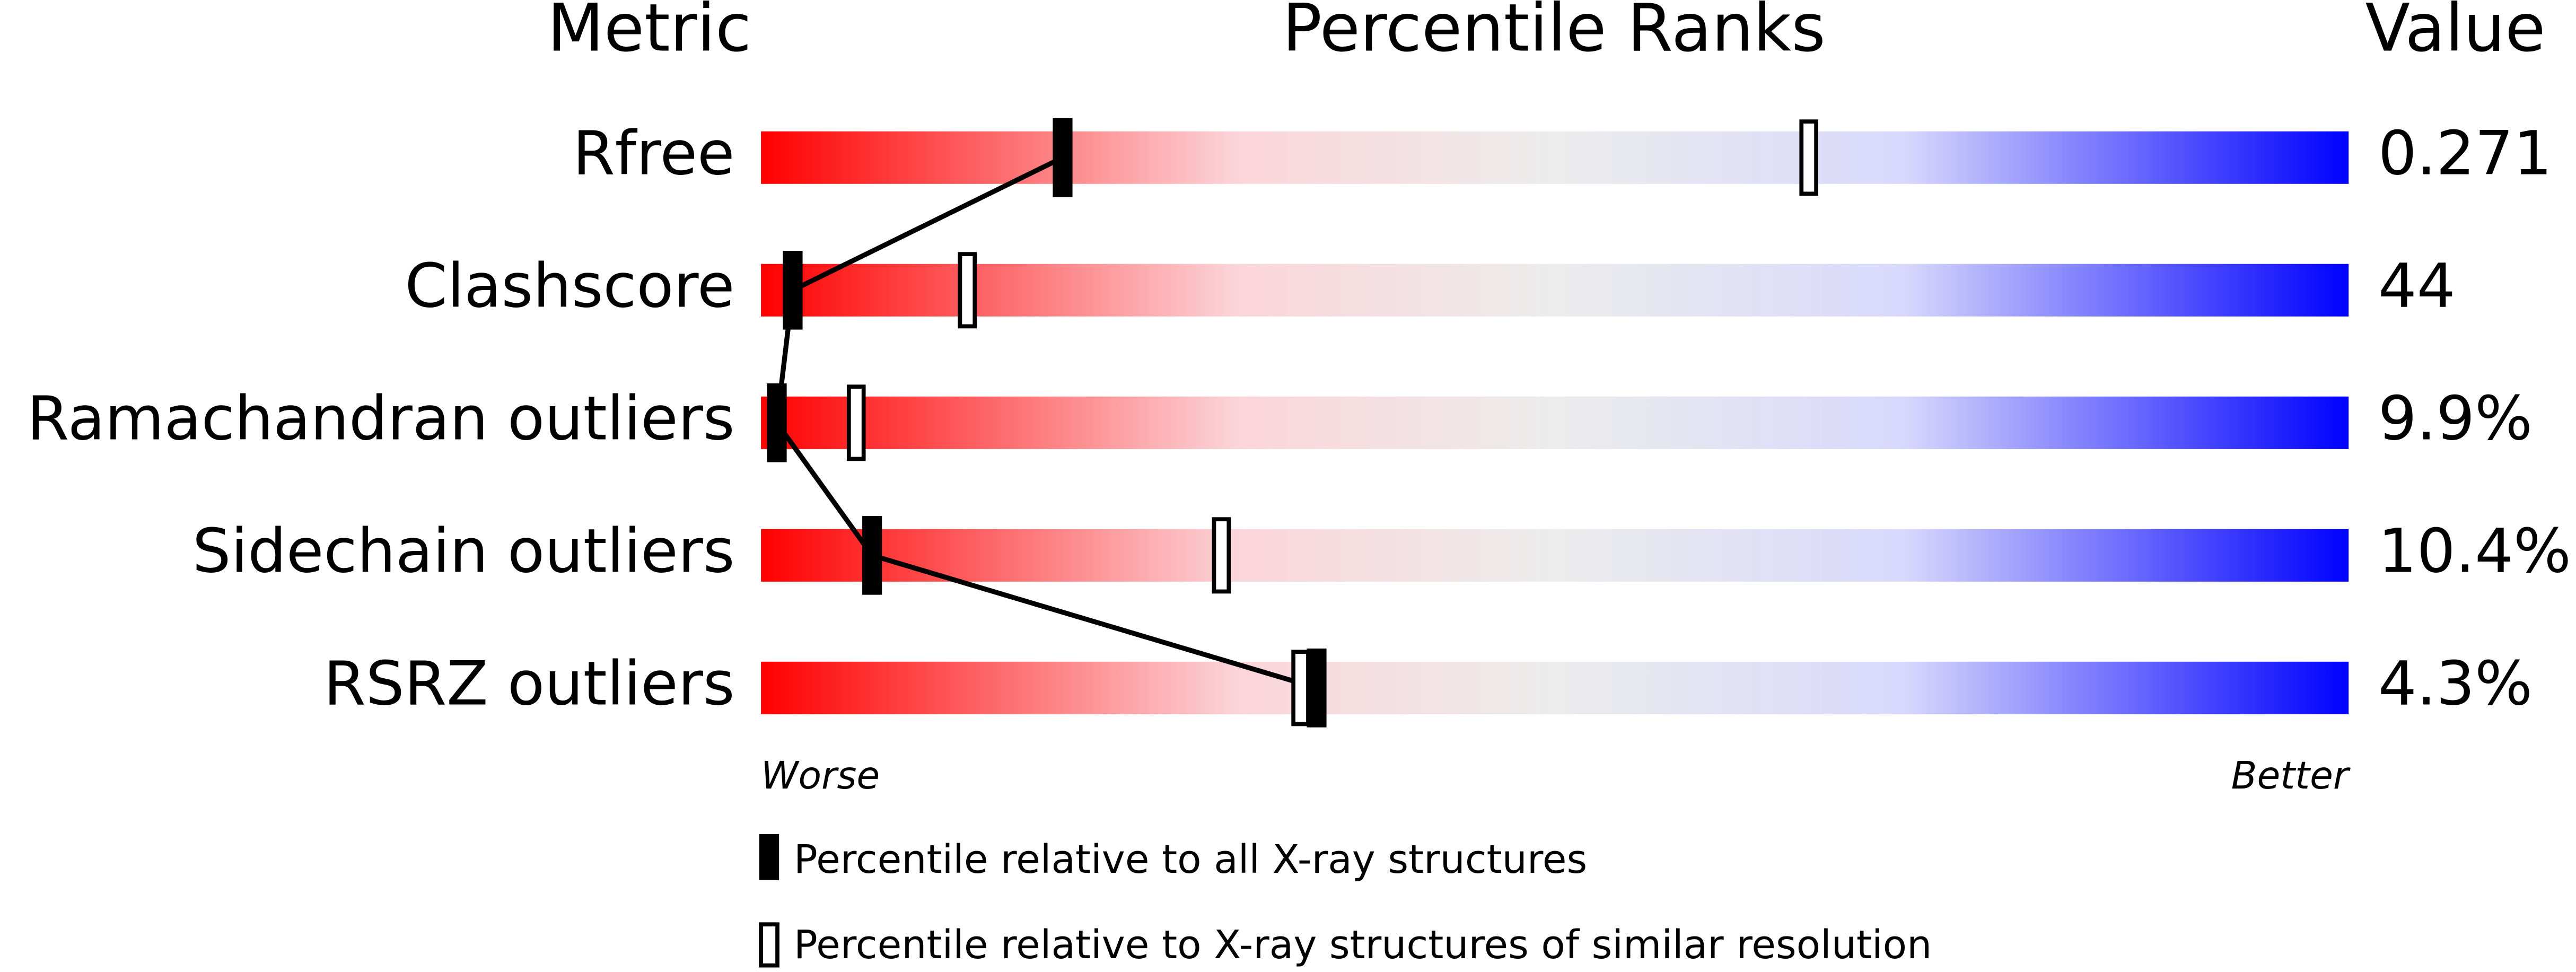  What do you see at coordinates (2465, 153) in the screenshot?
I see `metric-value: 0.271` at bounding box center [2465, 153].